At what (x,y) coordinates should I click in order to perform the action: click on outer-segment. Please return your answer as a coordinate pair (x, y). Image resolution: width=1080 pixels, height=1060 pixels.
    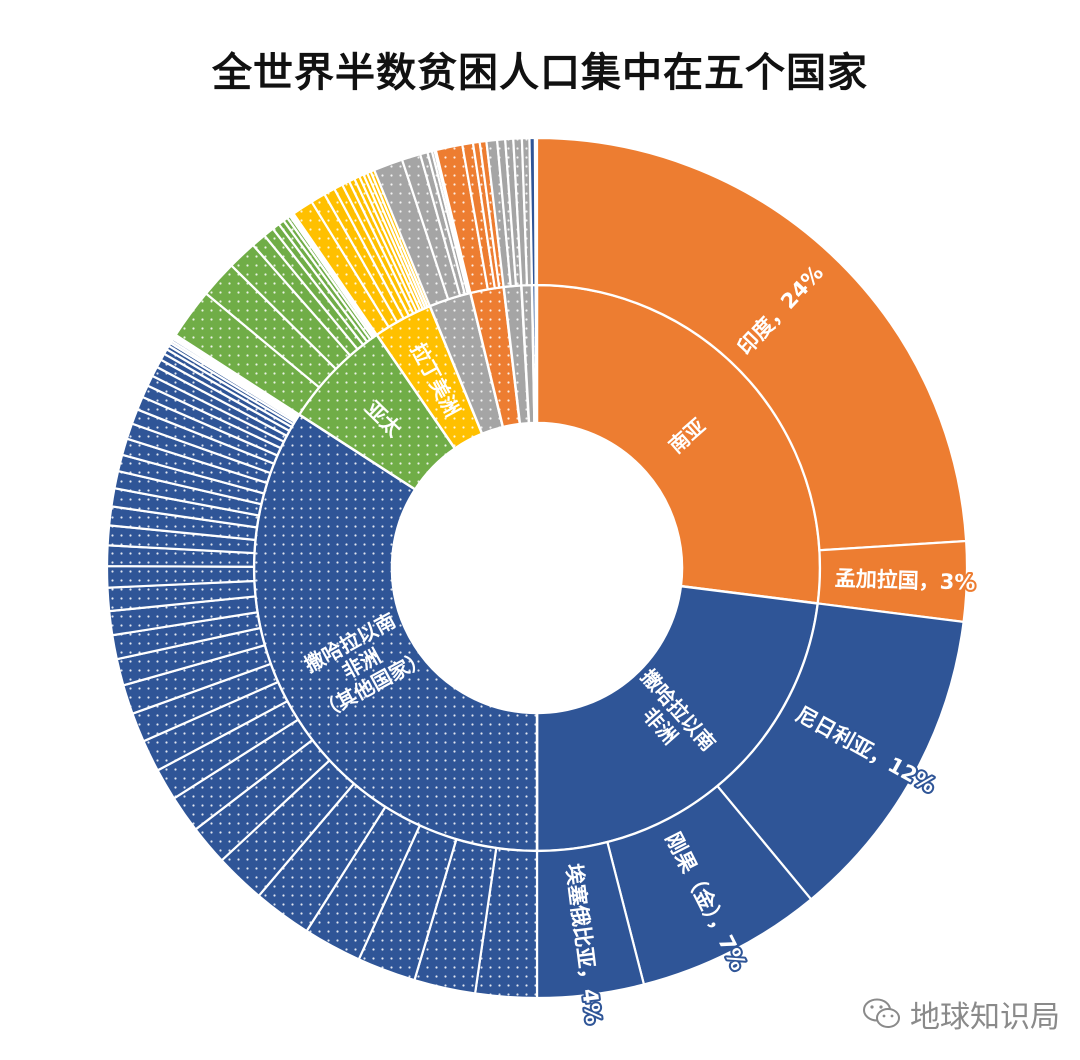
    Looking at the image, I should click on (532, 211).